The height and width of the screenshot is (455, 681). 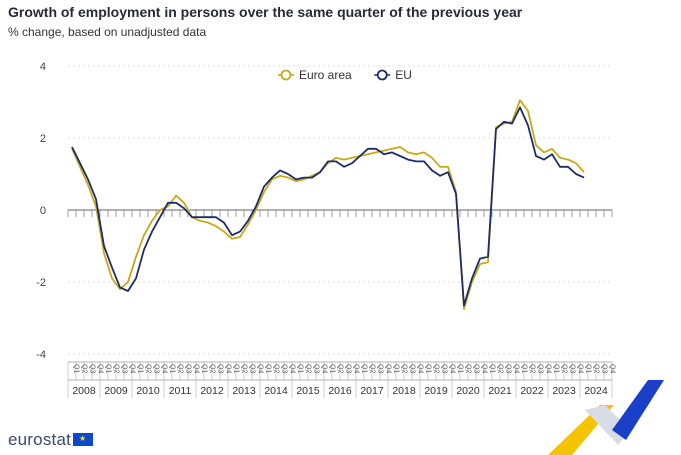 What do you see at coordinates (180, 391) in the screenshot?
I see `year-tick-label: 2011` at bounding box center [180, 391].